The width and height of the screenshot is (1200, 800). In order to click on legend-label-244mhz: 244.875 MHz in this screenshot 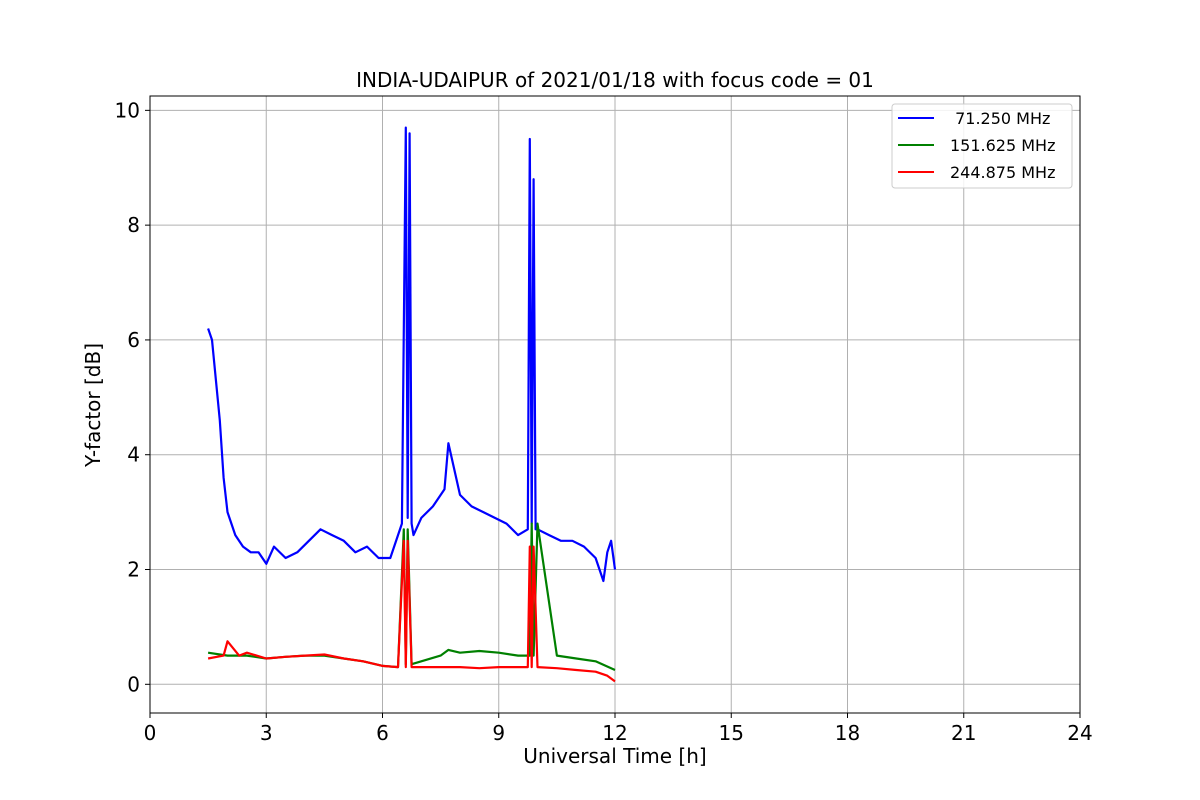, I will do `click(1002, 172)`.